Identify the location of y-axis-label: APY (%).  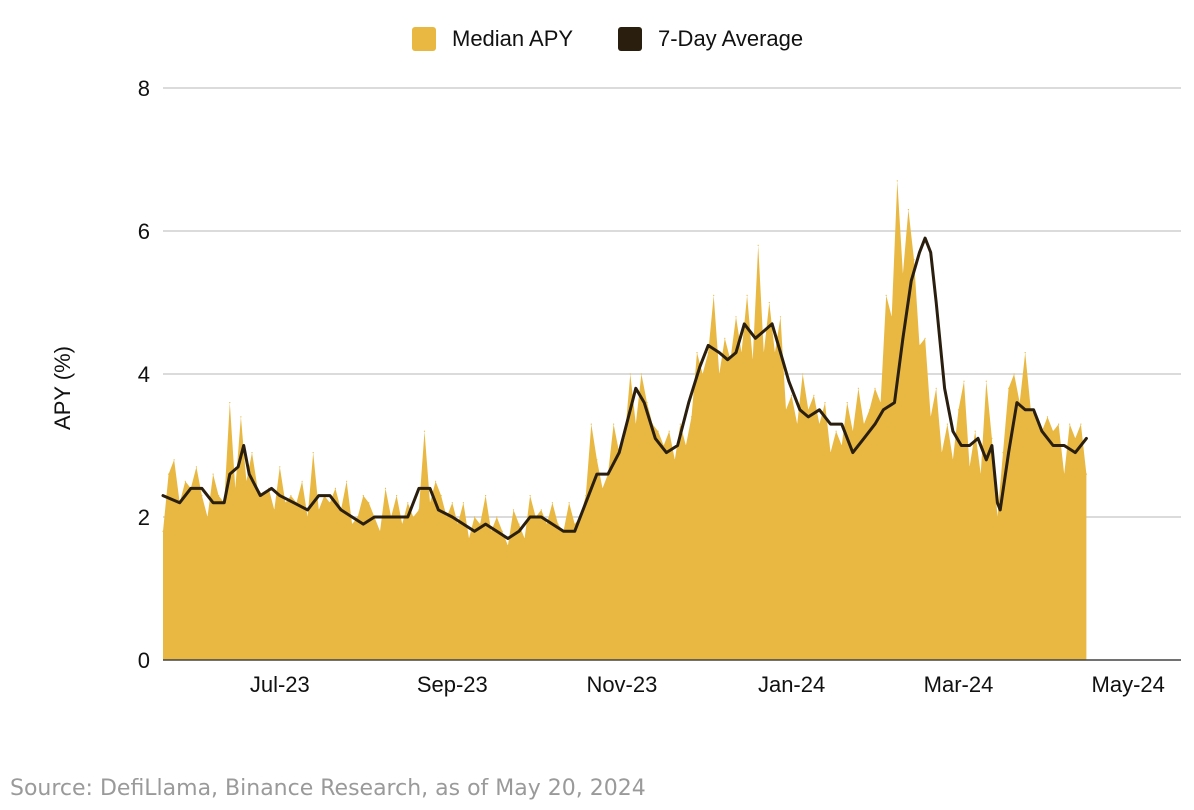
(62, 388).